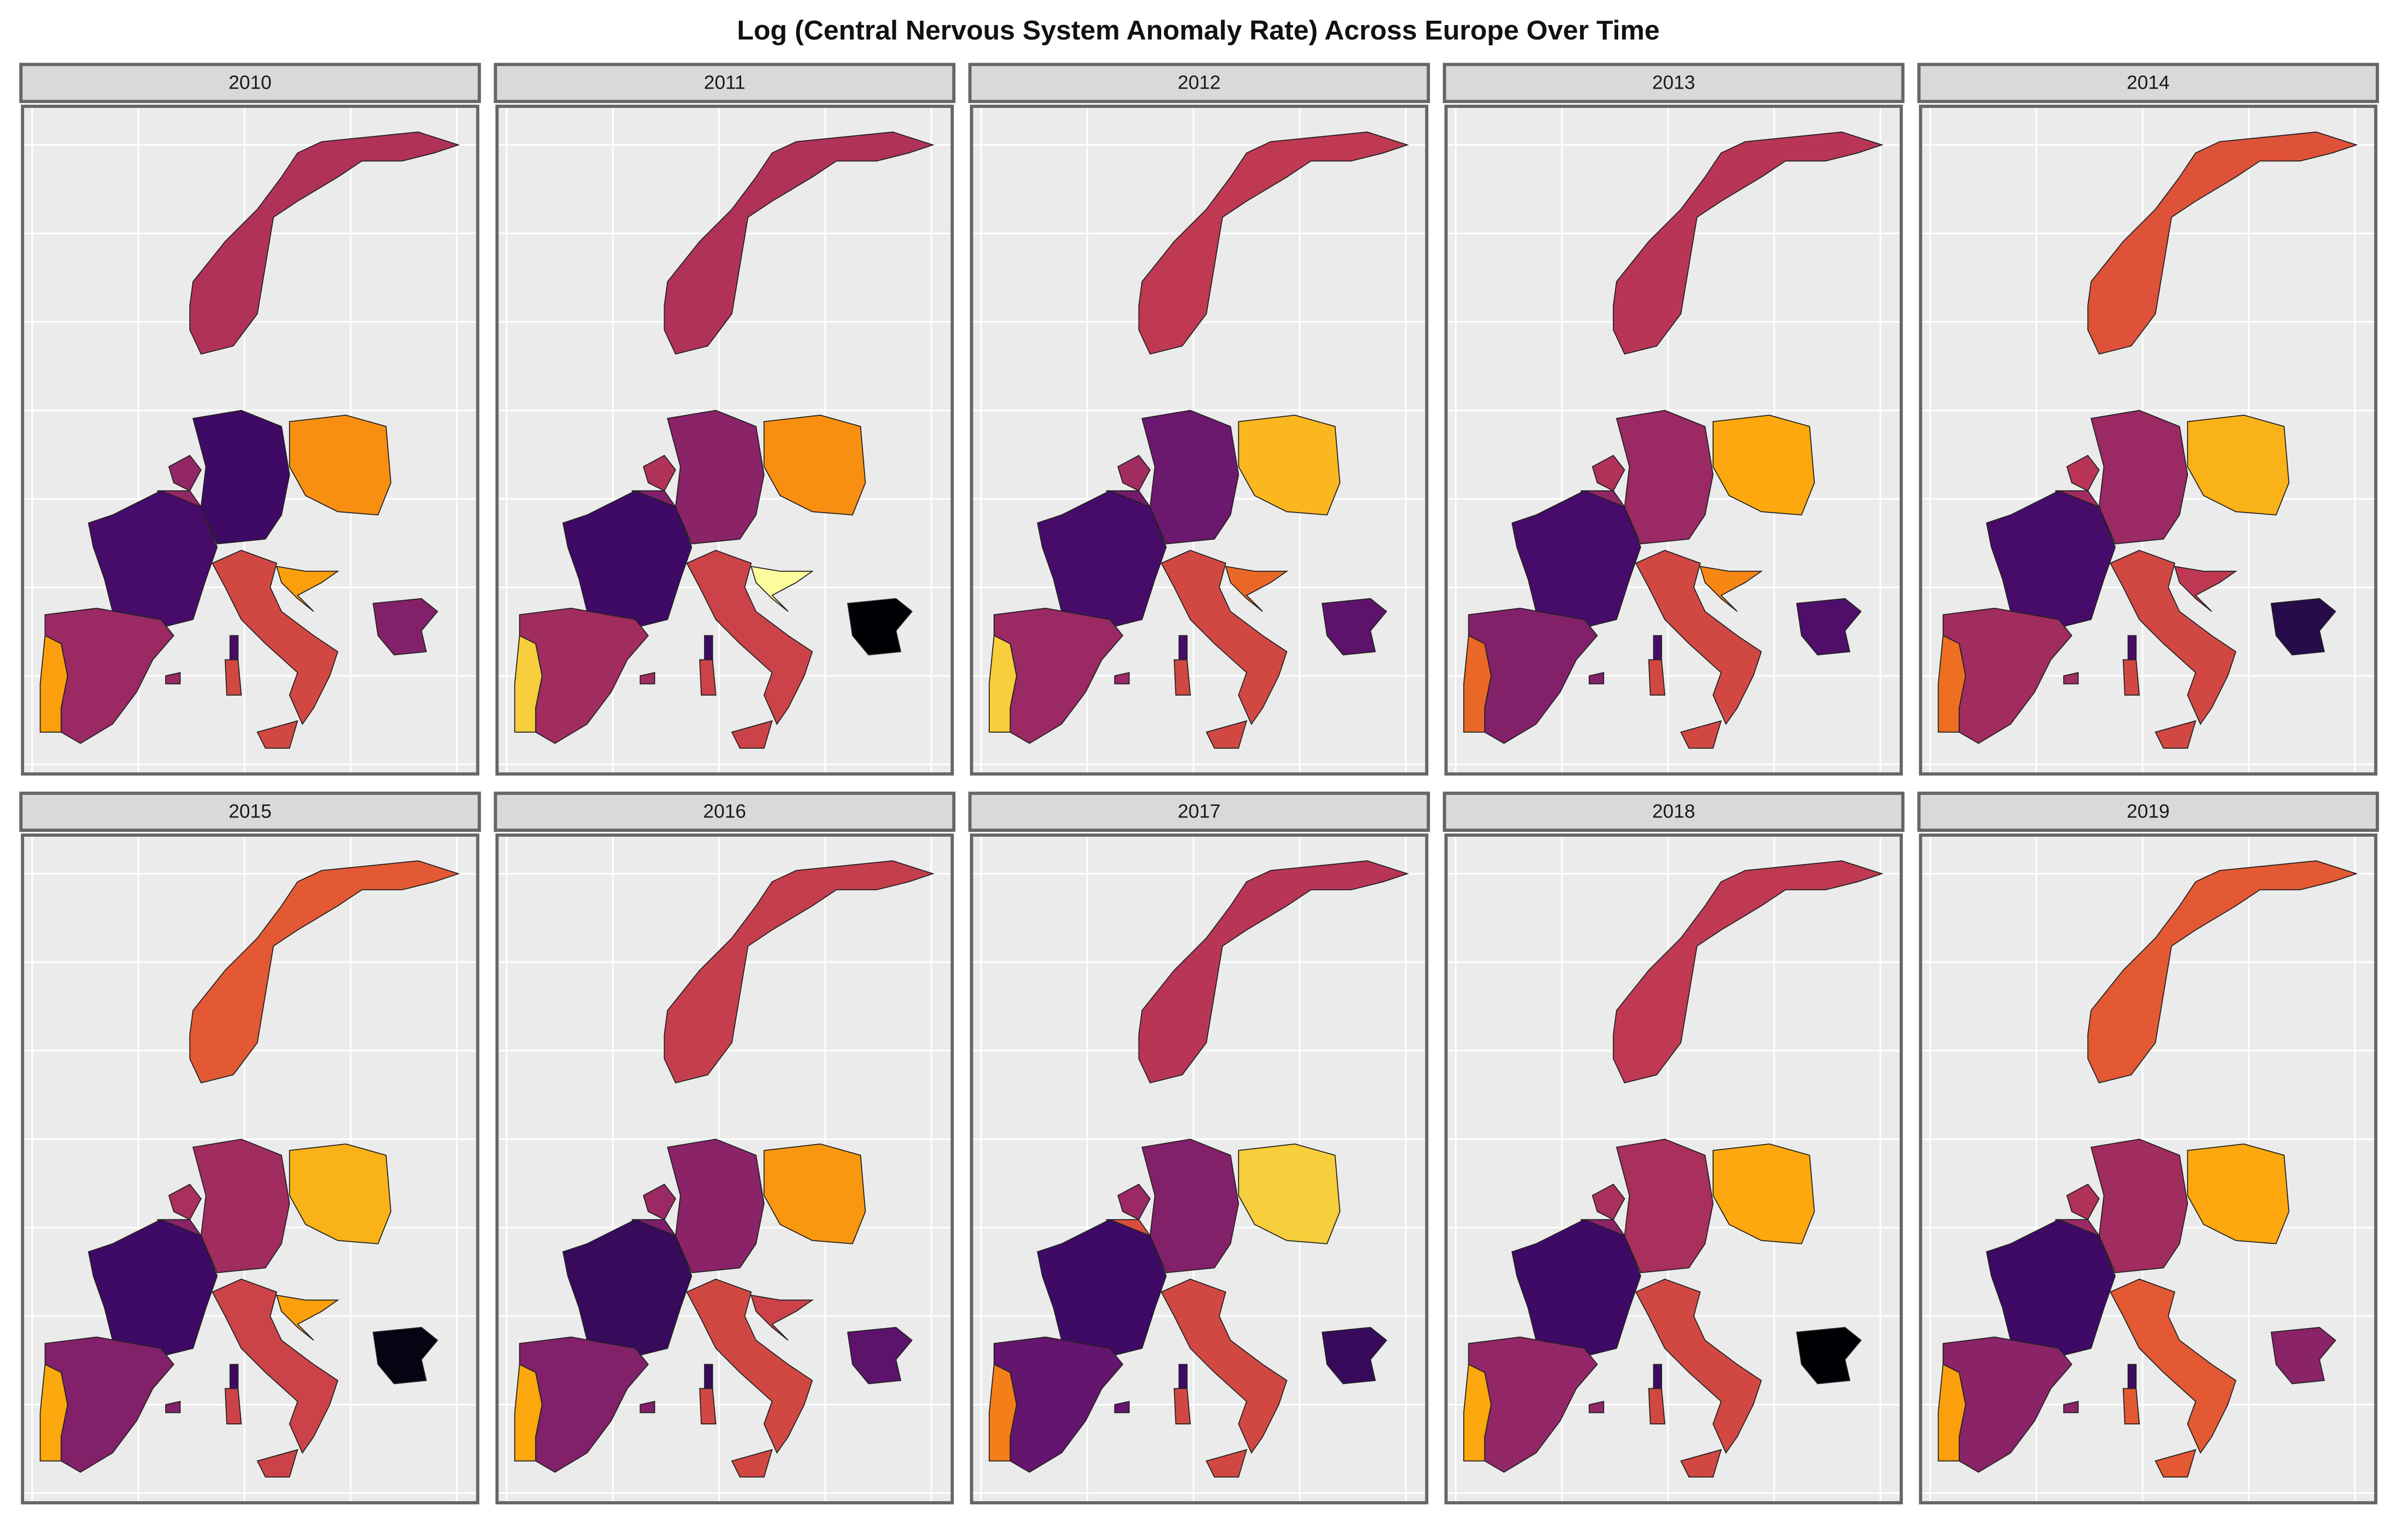 This screenshot has width=2408, height=1527. I want to click on strip-label: 2019, so click(2148, 811).